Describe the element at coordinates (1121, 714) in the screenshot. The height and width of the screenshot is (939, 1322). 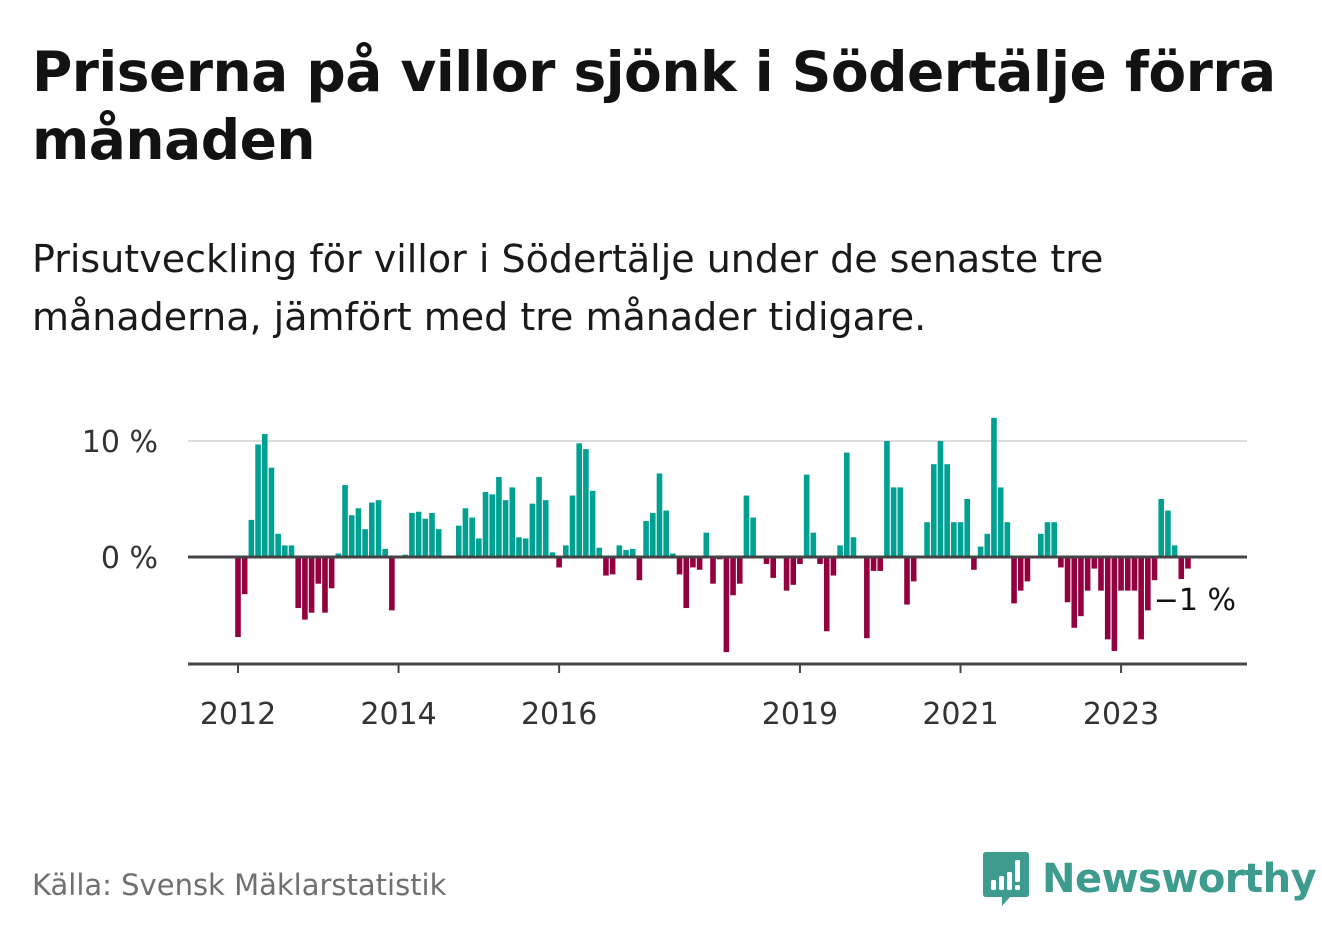
I see `x-tick-label: 2023` at that location.